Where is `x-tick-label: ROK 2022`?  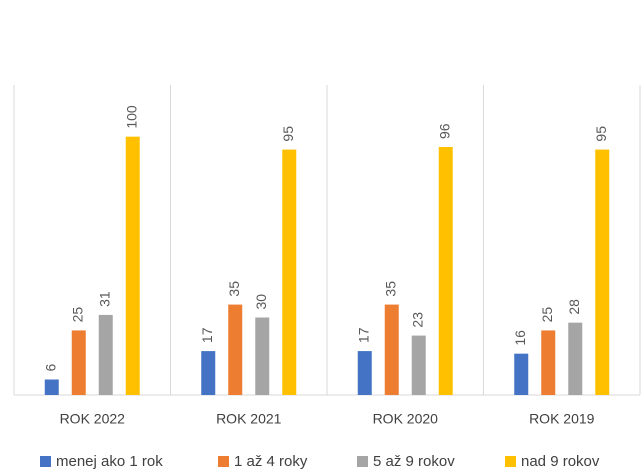 x-tick-label: ROK 2022 is located at coordinates (93, 419).